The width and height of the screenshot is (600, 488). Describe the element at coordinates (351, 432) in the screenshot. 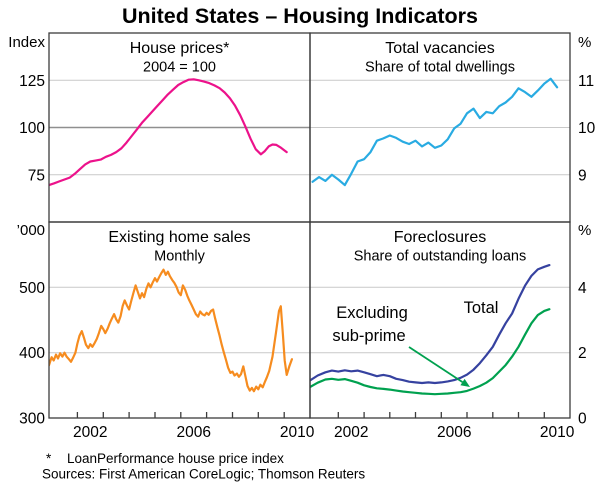

I see `x-axis-label-foreclosures-2002: 2002` at that location.